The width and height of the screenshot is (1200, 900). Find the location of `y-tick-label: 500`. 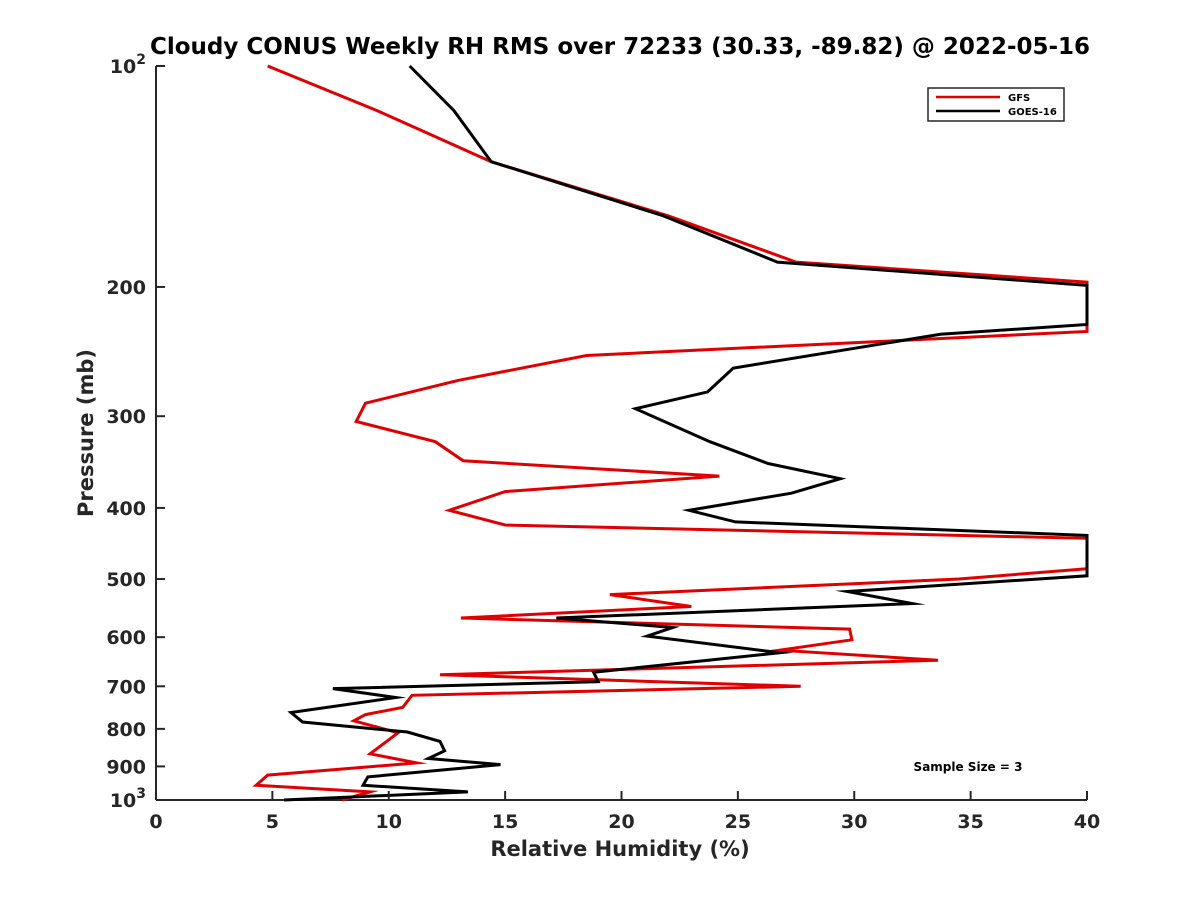

y-tick-label: 500 is located at coordinates (126, 580).